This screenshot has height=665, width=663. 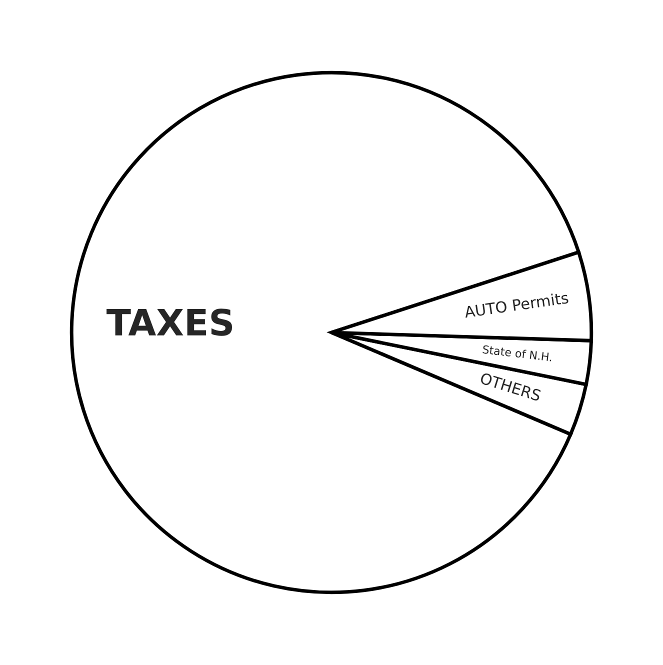 What do you see at coordinates (516, 305) in the screenshot?
I see `slice-label: AUTO Permits` at bounding box center [516, 305].